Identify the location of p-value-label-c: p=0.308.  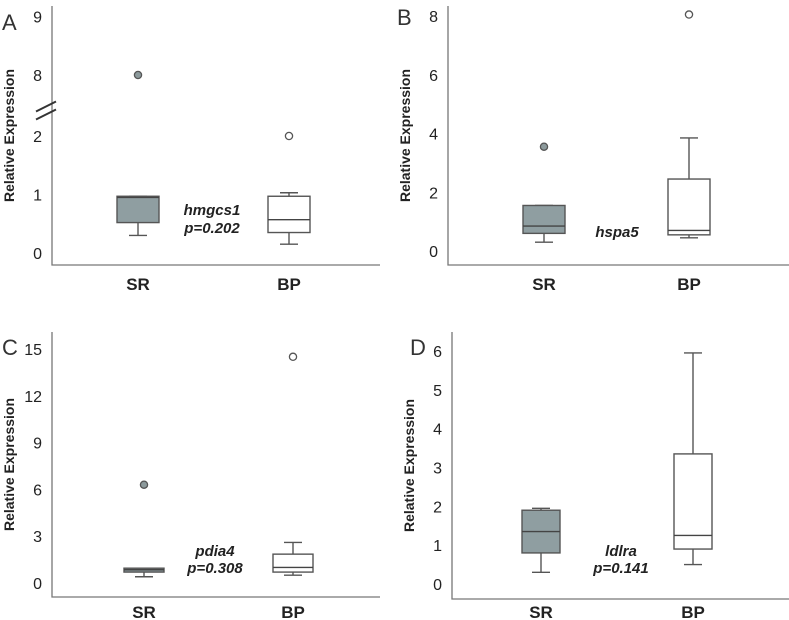
(214, 568).